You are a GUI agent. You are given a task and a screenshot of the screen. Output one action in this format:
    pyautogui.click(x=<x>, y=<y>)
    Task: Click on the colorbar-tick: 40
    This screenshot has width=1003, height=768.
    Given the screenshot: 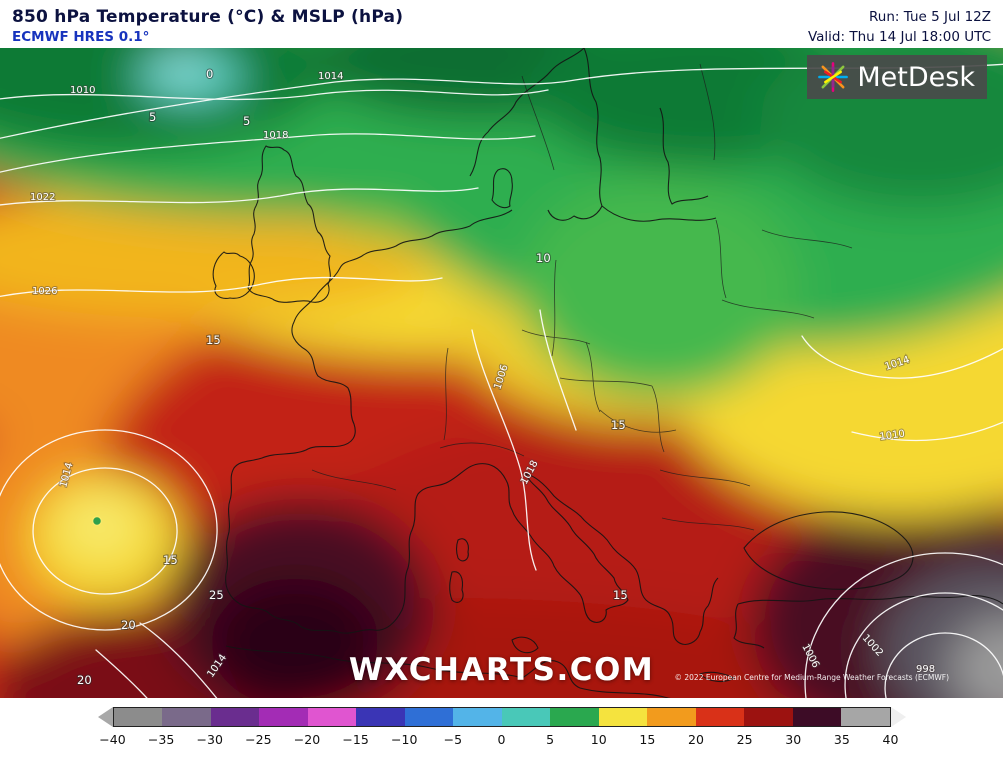 What is the action you would take?
    pyautogui.click(x=890, y=739)
    